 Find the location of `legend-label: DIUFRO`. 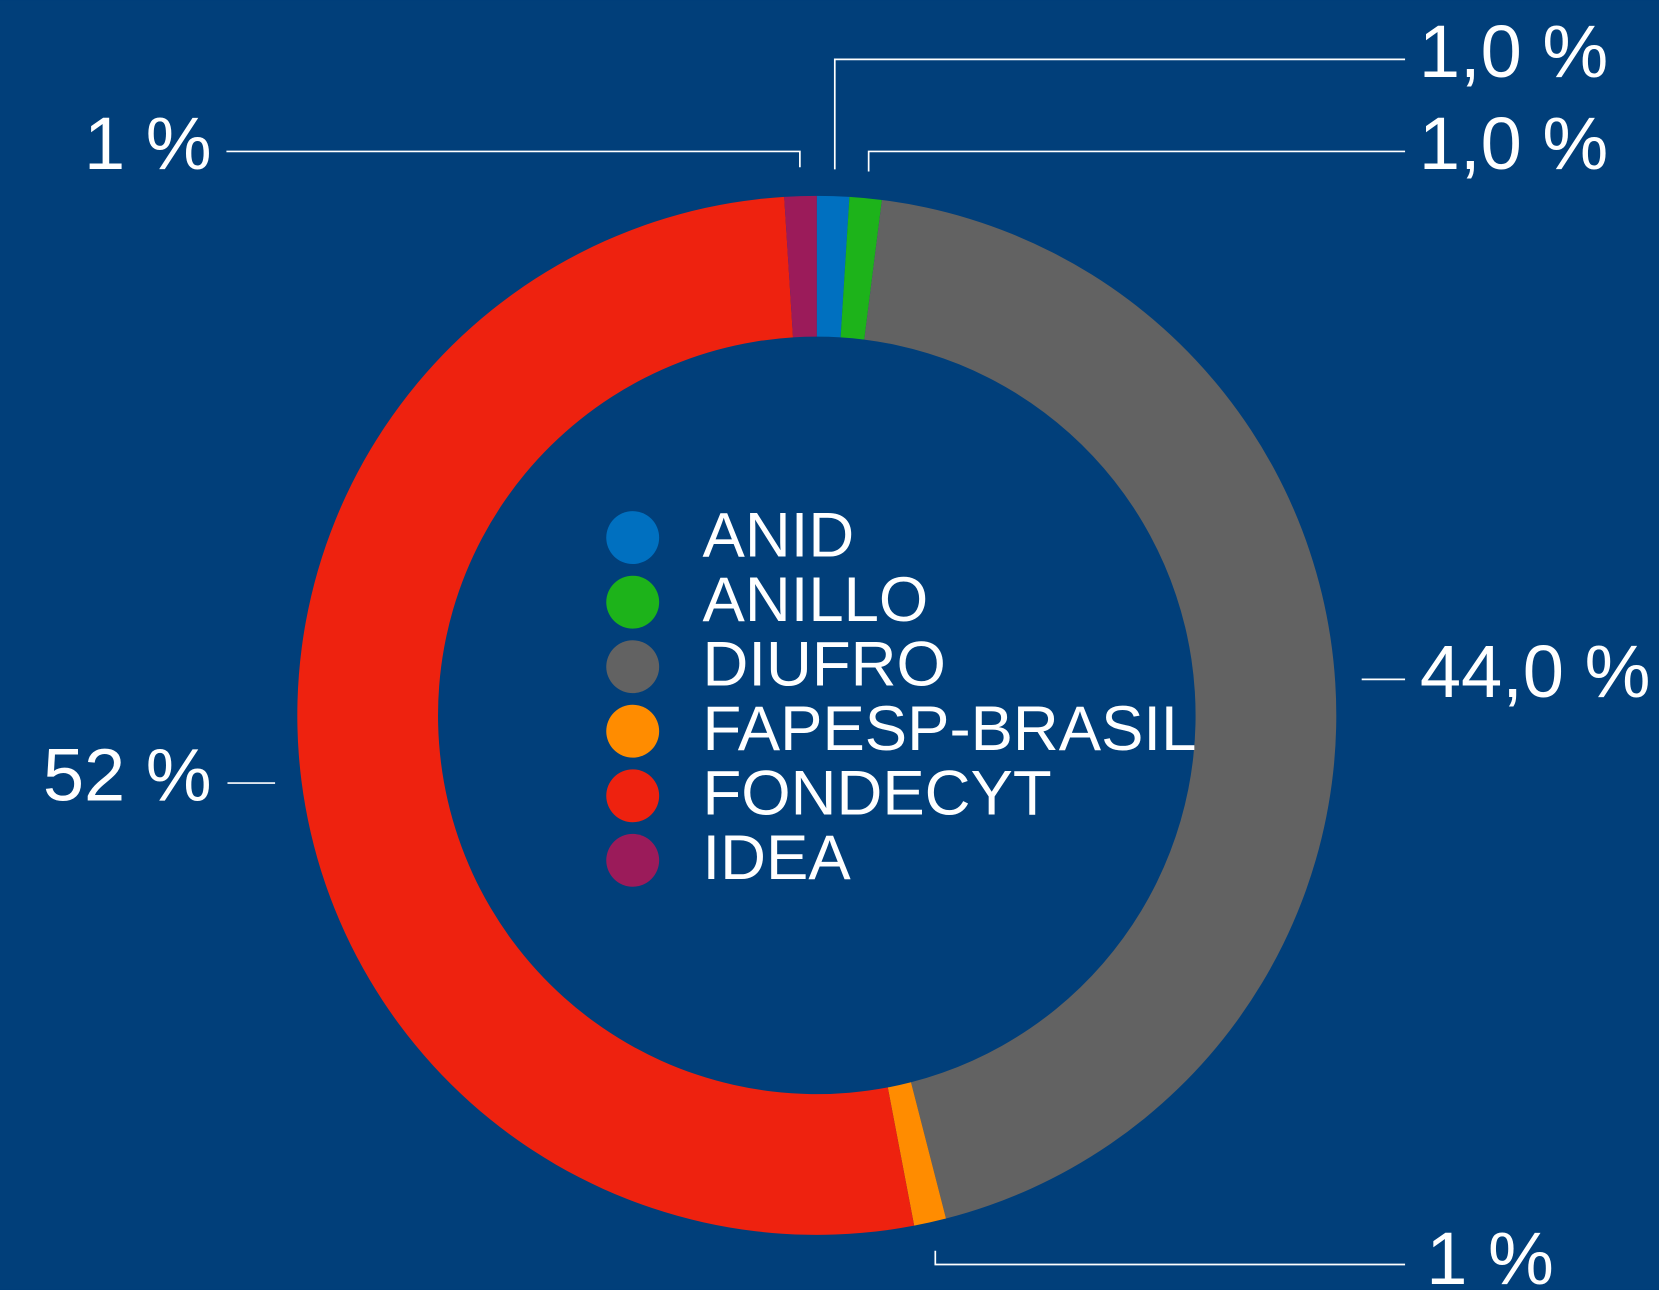

legend-label: DIUFRO is located at coordinates (824, 665).